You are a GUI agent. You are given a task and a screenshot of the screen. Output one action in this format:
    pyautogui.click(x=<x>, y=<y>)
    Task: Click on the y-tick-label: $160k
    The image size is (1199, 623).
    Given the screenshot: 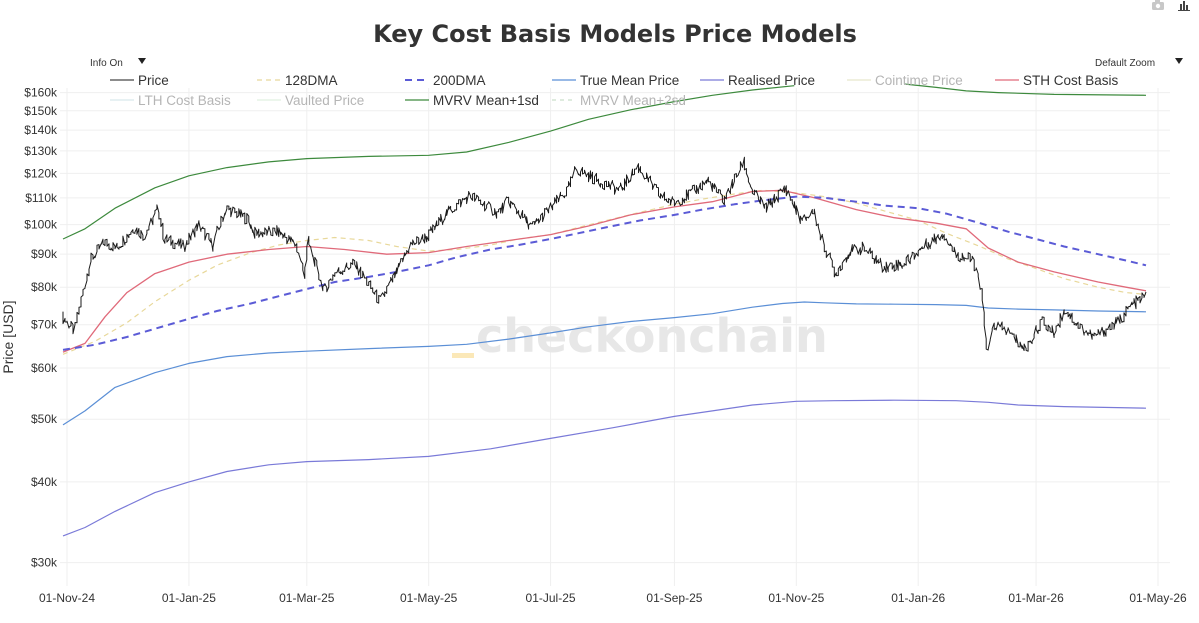 What is the action you would take?
    pyautogui.click(x=41, y=93)
    